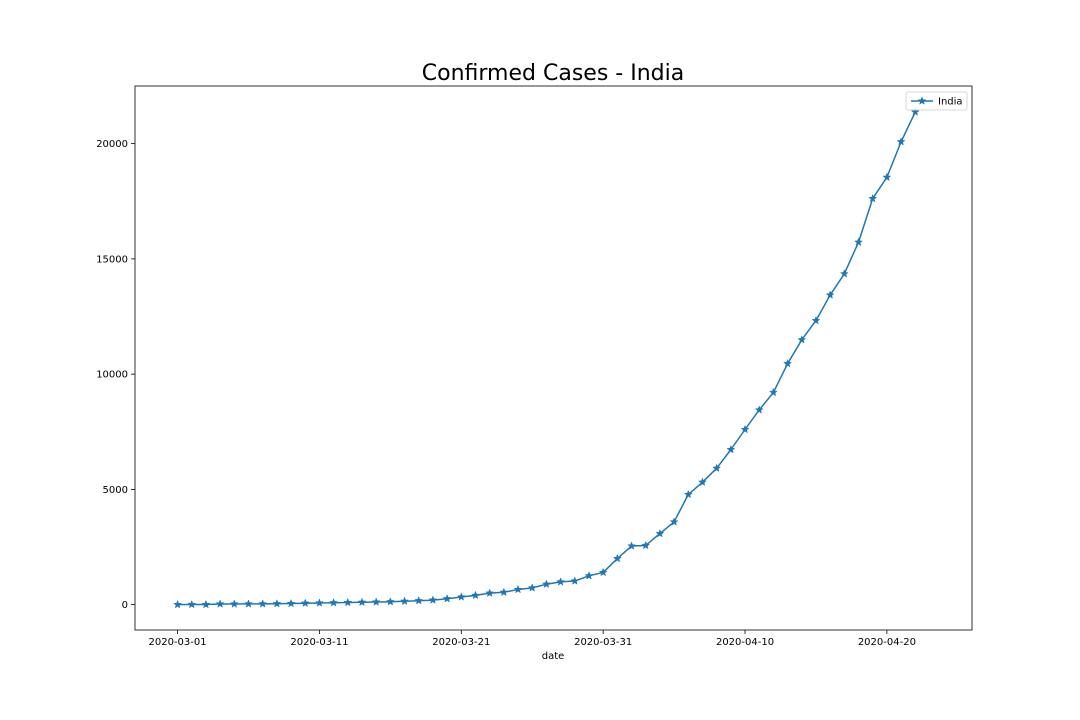 This screenshot has width=1080, height=720. I want to click on x-axis-label: date, so click(553, 656).